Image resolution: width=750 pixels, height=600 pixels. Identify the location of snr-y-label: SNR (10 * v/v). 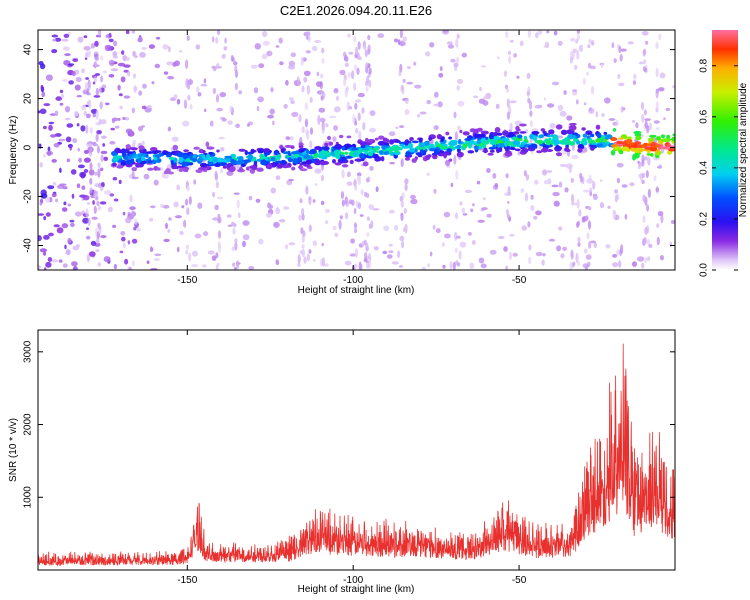
(13, 450).